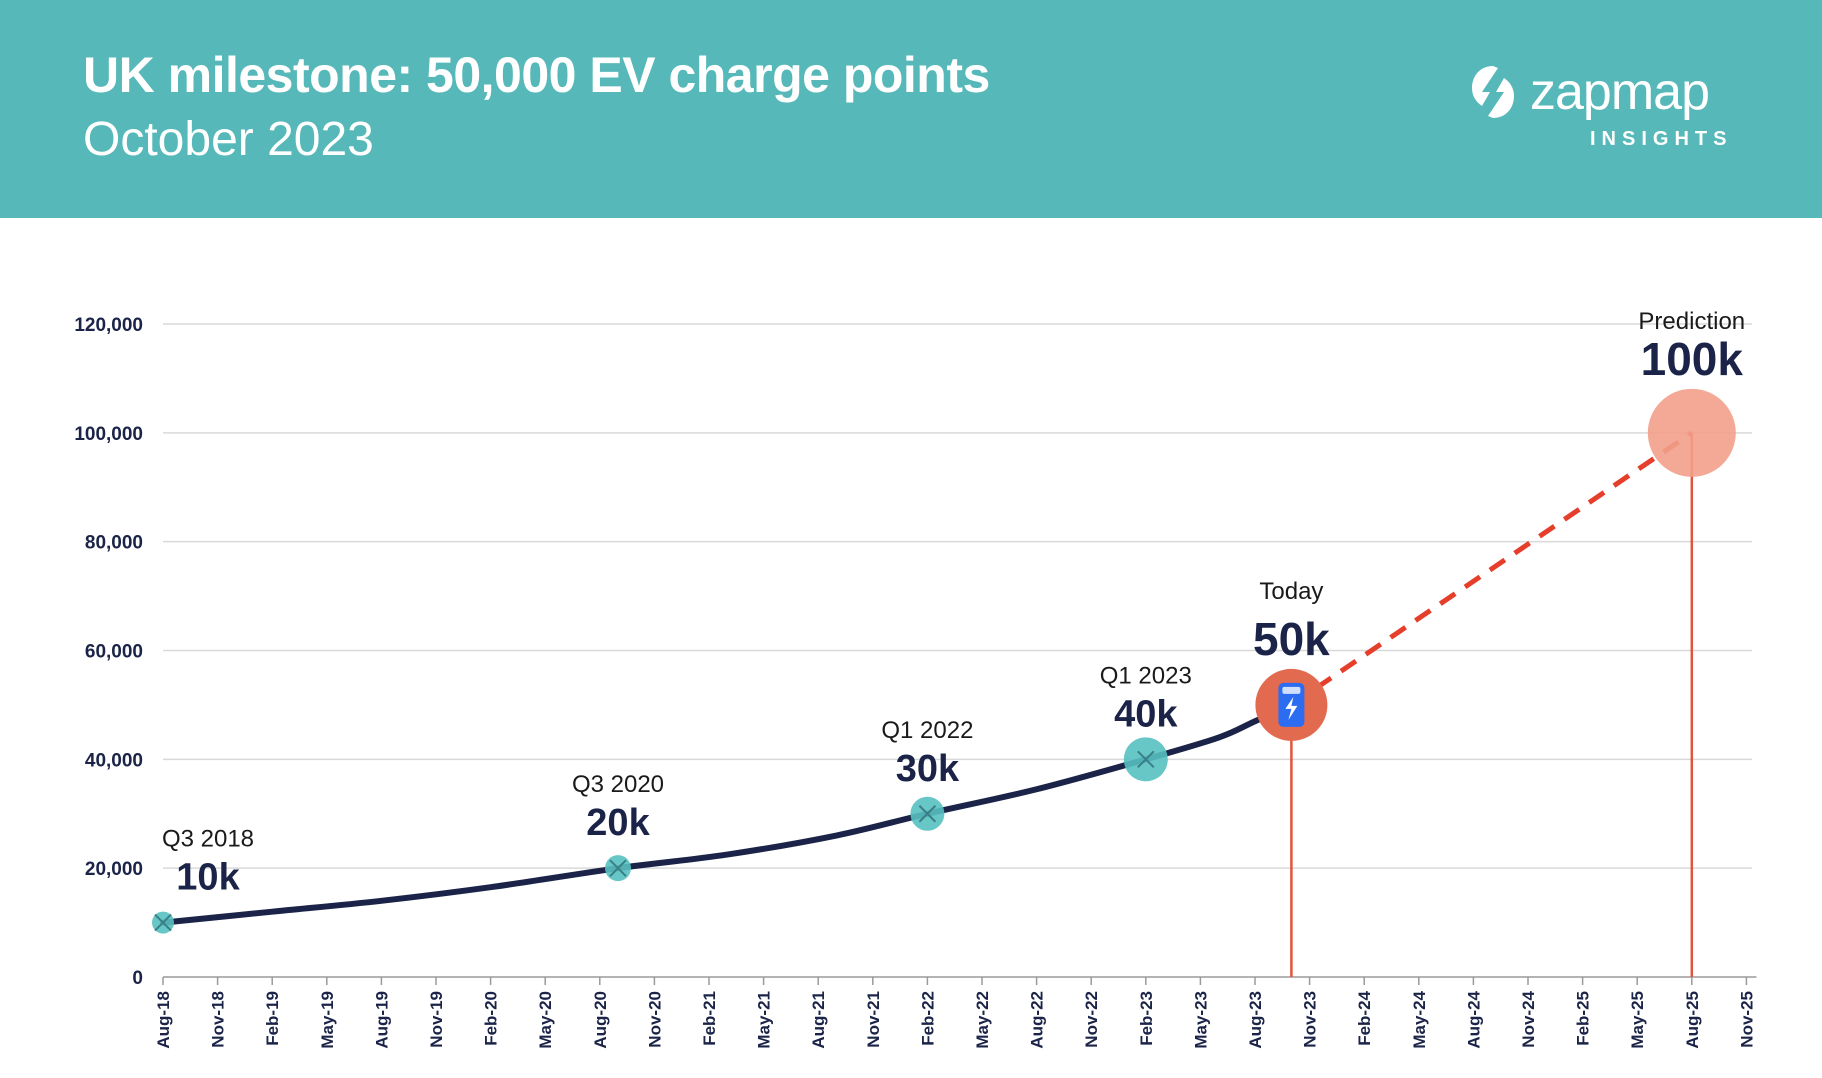  What do you see at coordinates (436, 1019) in the screenshot?
I see `x-tick-label: Nov-19` at bounding box center [436, 1019].